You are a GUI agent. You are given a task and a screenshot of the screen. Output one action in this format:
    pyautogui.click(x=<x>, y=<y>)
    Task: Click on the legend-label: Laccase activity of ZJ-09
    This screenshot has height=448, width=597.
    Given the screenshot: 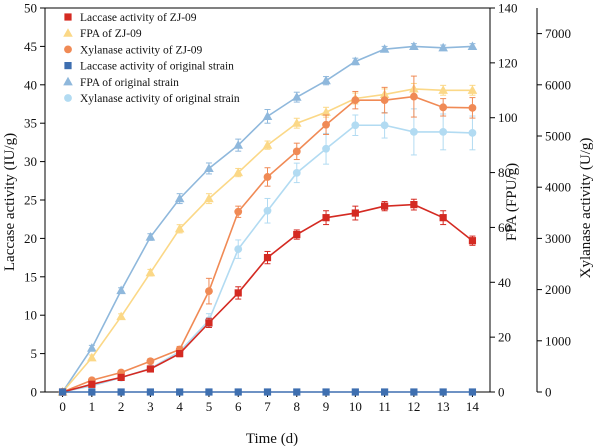 What is the action you would take?
    pyautogui.click(x=138, y=18)
    